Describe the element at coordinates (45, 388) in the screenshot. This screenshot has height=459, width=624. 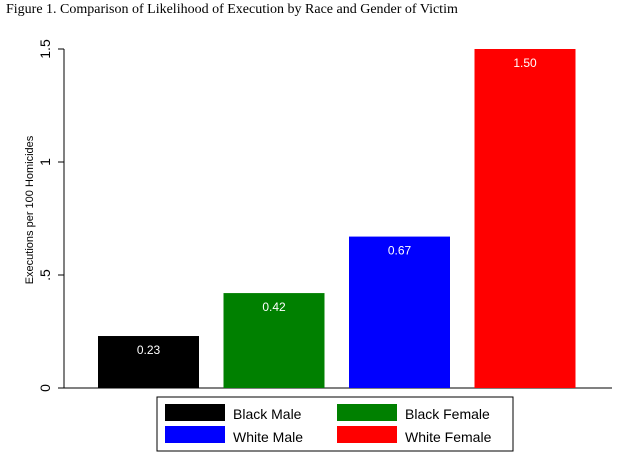
I see `y-tick-label: 0` at that location.